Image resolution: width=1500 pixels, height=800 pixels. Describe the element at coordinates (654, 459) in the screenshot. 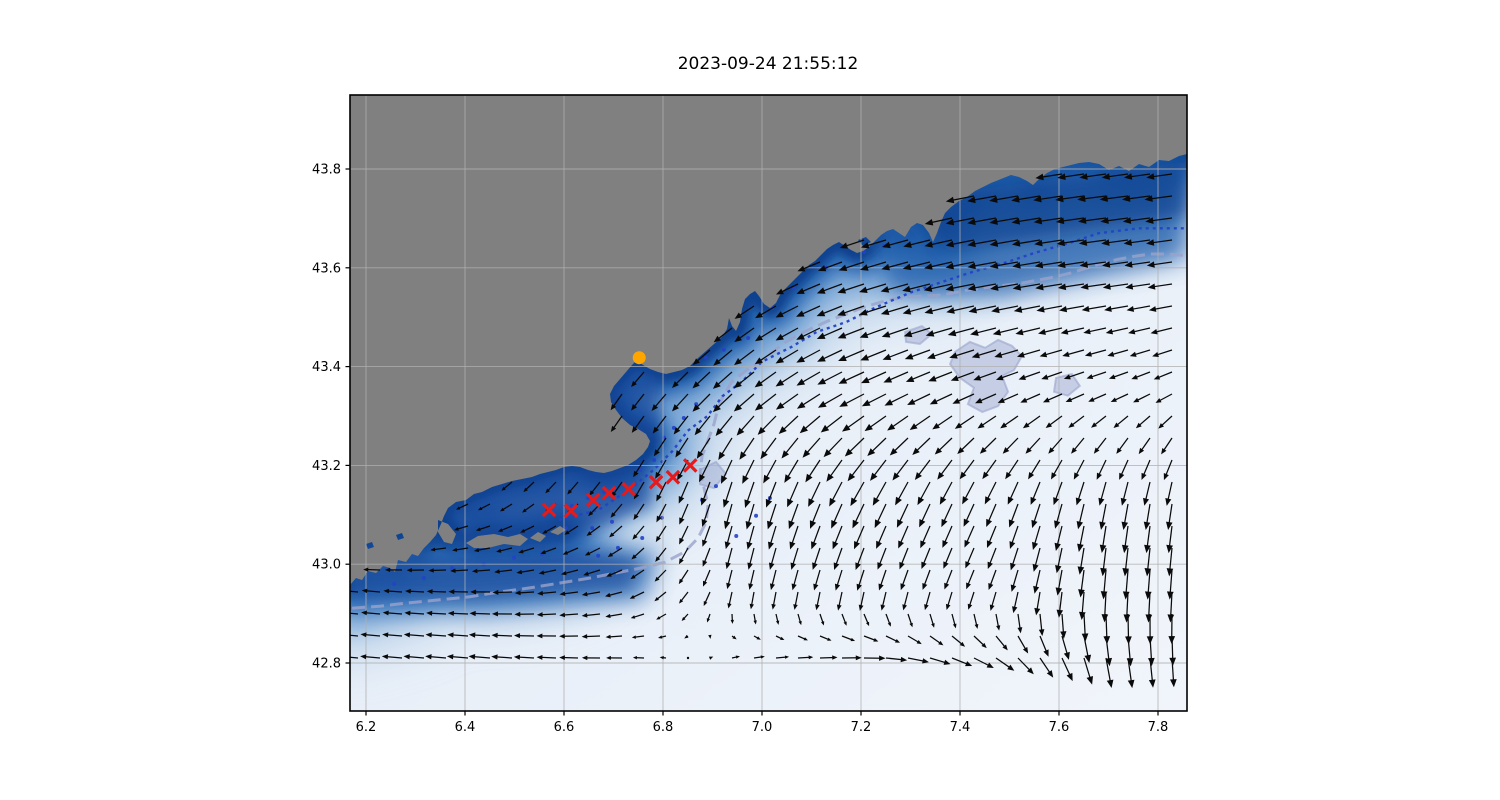

I see `depth-spot` at that location.